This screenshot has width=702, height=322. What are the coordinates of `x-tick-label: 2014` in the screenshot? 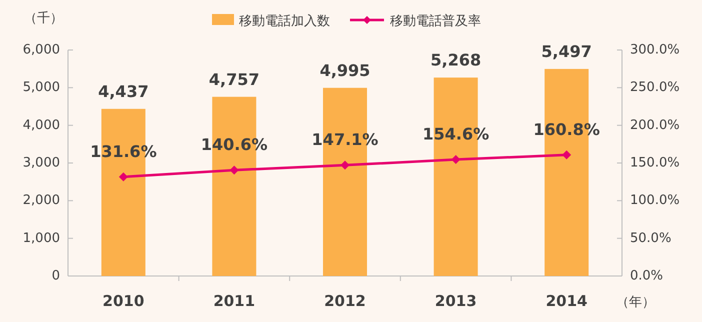 It's located at (567, 301).